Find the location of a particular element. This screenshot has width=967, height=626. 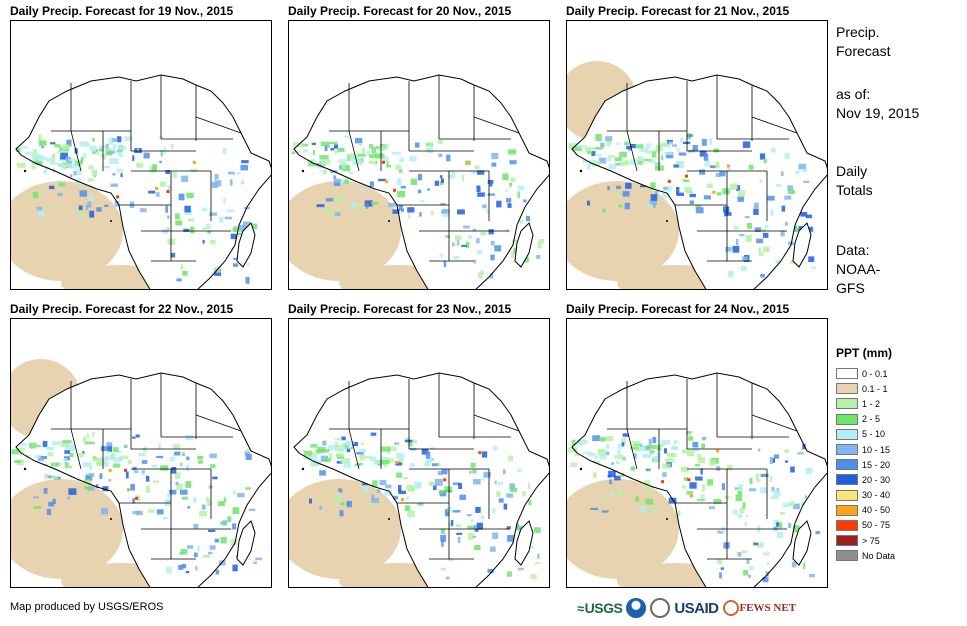

dry-area is located at coordinates (67, 529).